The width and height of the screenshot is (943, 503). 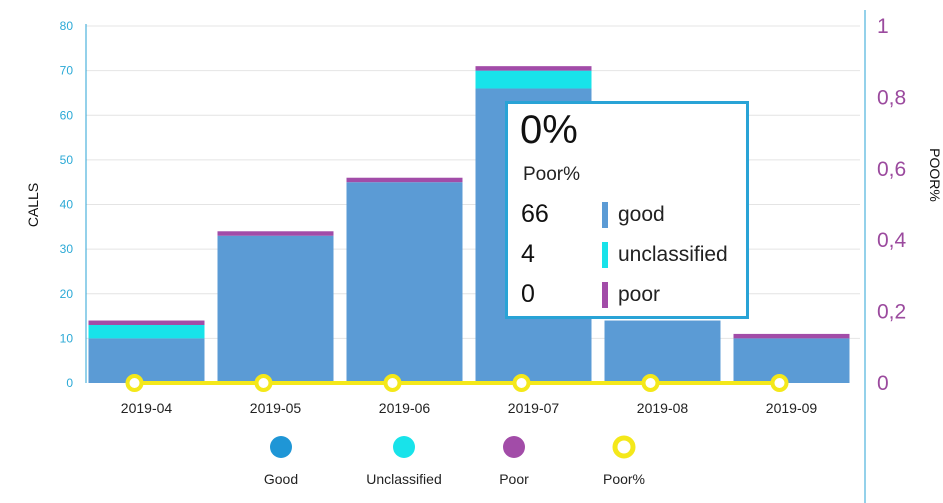 I want to click on y2-axis-title: POOR%, so click(x=935, y=175).